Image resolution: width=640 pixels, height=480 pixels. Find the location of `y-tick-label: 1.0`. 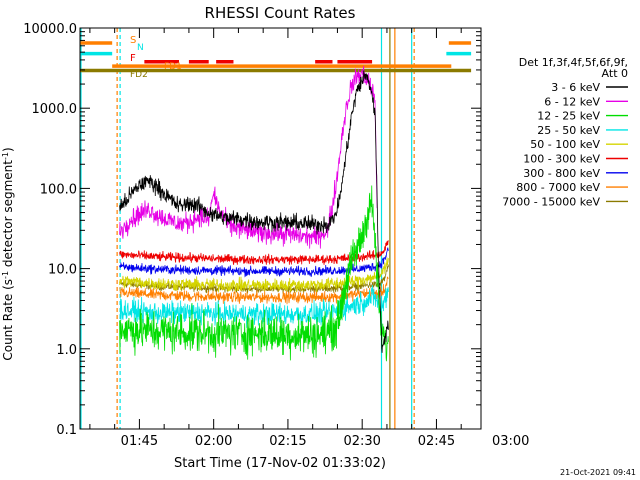

y-tick-label: 1.0 is located at coordinates (66, 350).